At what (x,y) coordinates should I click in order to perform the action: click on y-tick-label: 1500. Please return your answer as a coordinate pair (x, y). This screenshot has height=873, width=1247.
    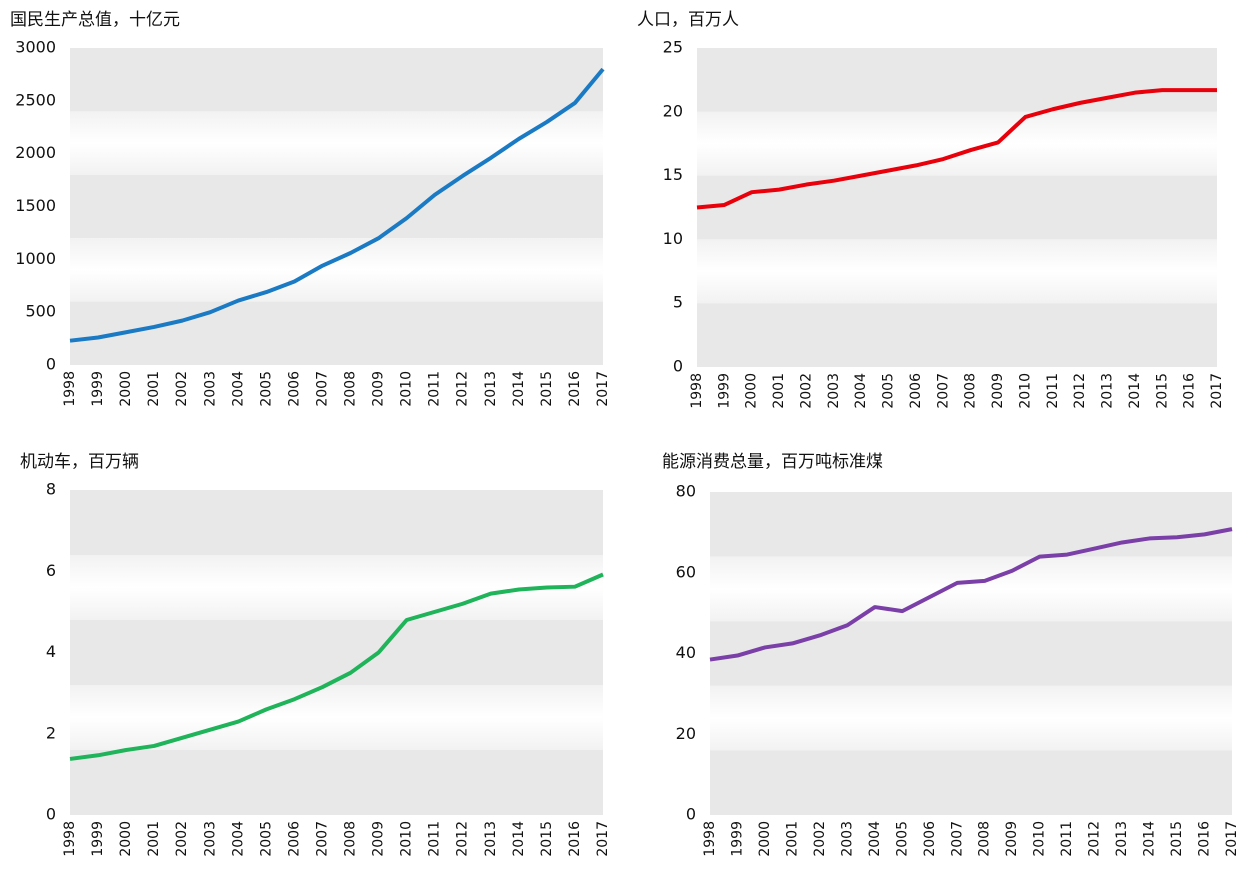
    Looking at the image, I should click on (35, 205).